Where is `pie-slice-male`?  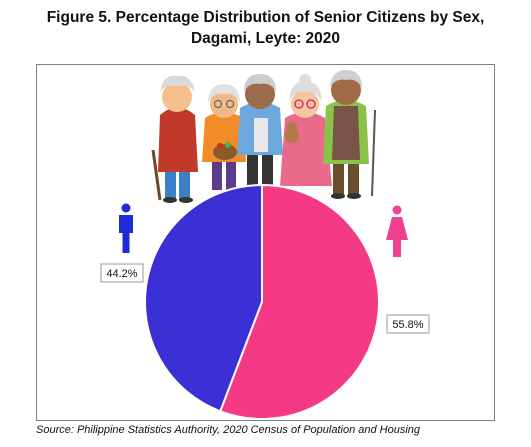 pie-slice-male is located at coordinates (203, 298).